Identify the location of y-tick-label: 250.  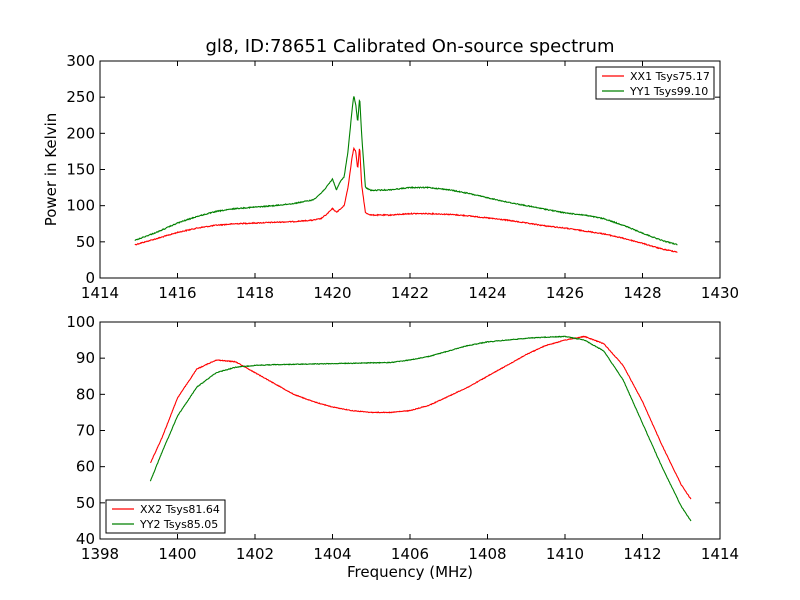
(80, 97).